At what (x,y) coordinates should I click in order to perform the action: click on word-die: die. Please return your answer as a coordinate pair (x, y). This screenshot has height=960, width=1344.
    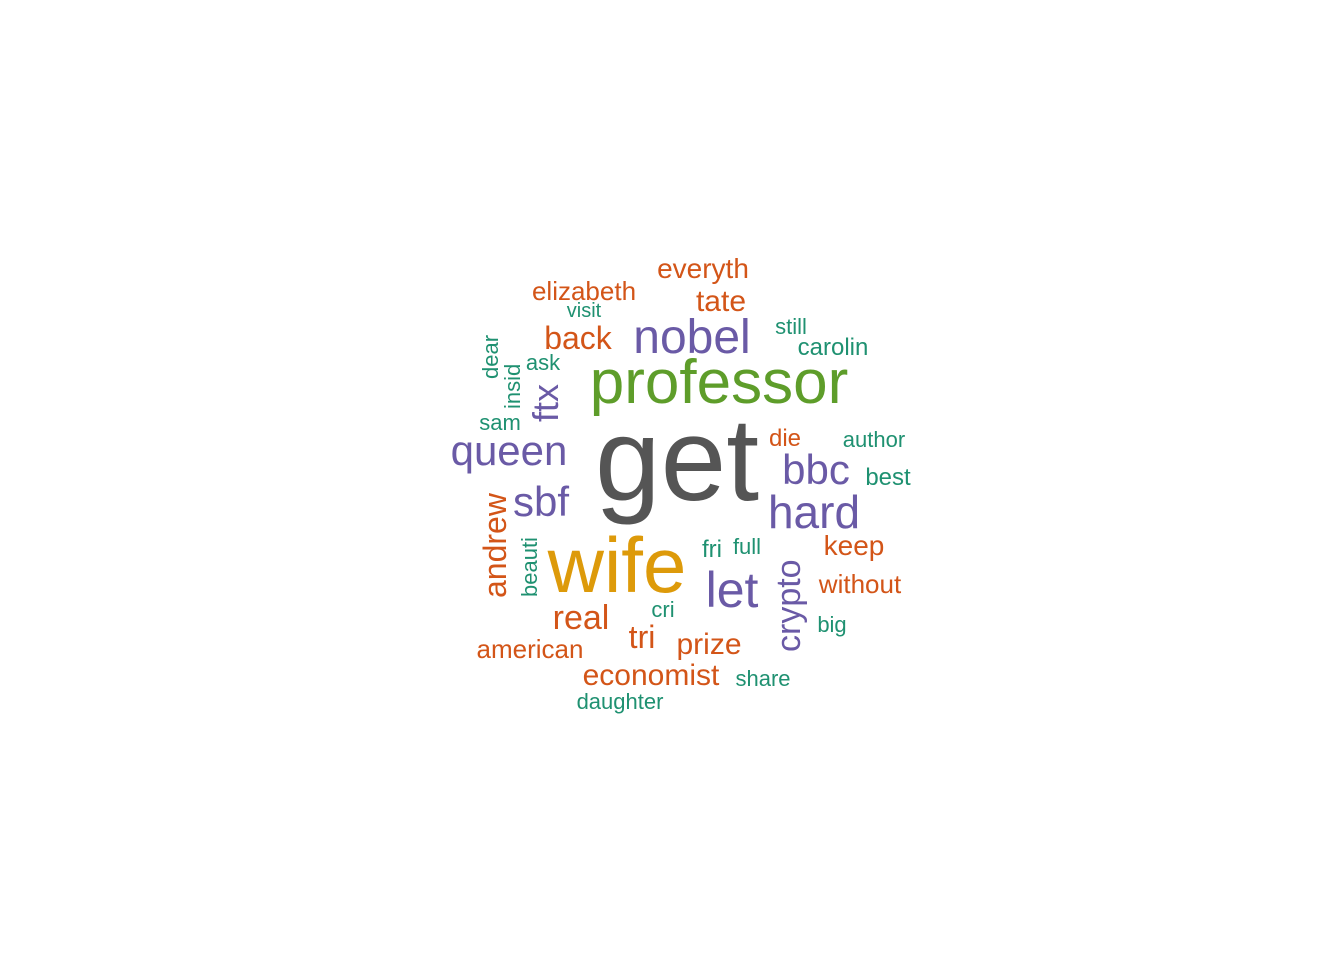
    Looking at the image, I should click on (785, 439).